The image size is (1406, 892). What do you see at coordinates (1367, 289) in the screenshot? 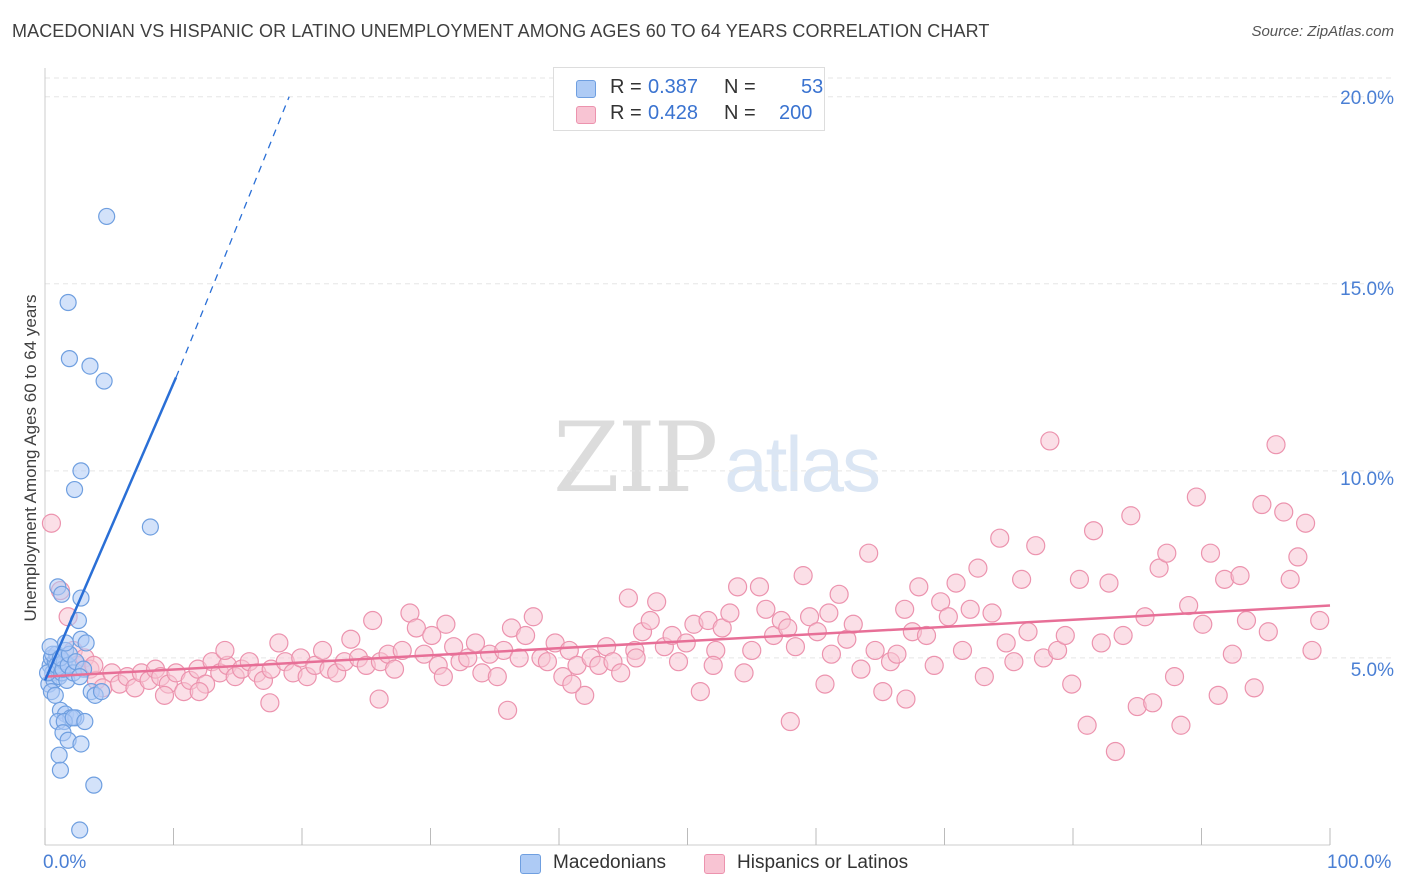
I see `y-tick-15: 15.0%` at bounding box center [1367, 289].